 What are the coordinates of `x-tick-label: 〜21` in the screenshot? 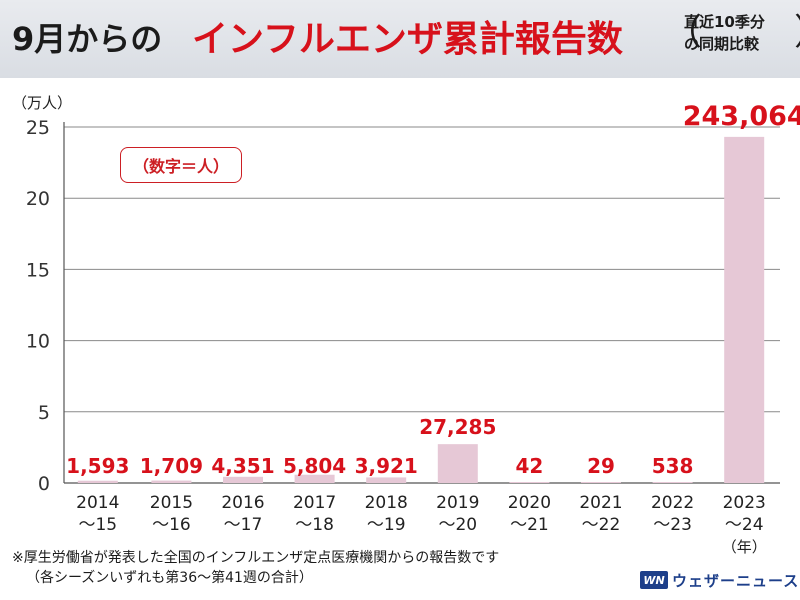 It's located at (529, 525).